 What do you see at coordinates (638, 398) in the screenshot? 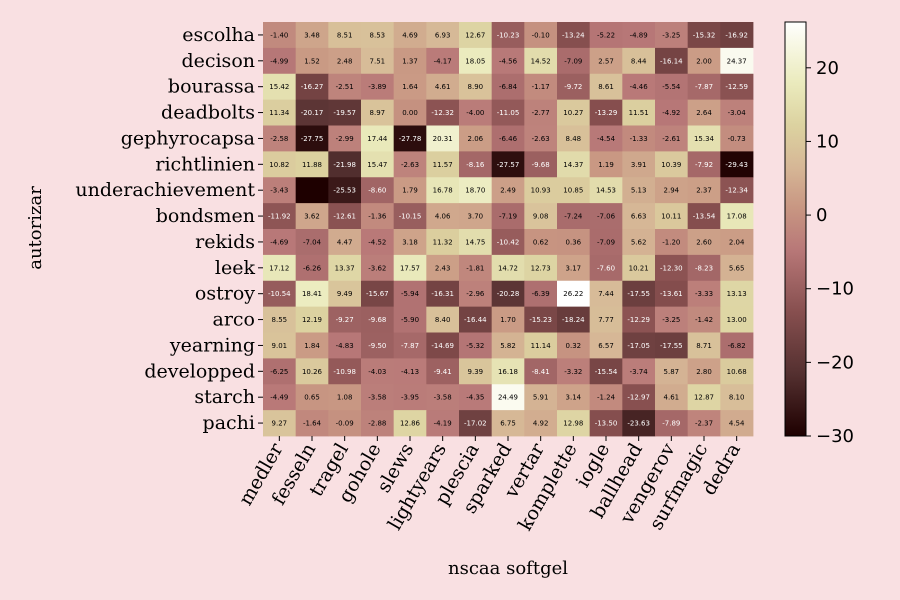
I see `cell-value-label: -12.97` at bounding box center [638, 398].